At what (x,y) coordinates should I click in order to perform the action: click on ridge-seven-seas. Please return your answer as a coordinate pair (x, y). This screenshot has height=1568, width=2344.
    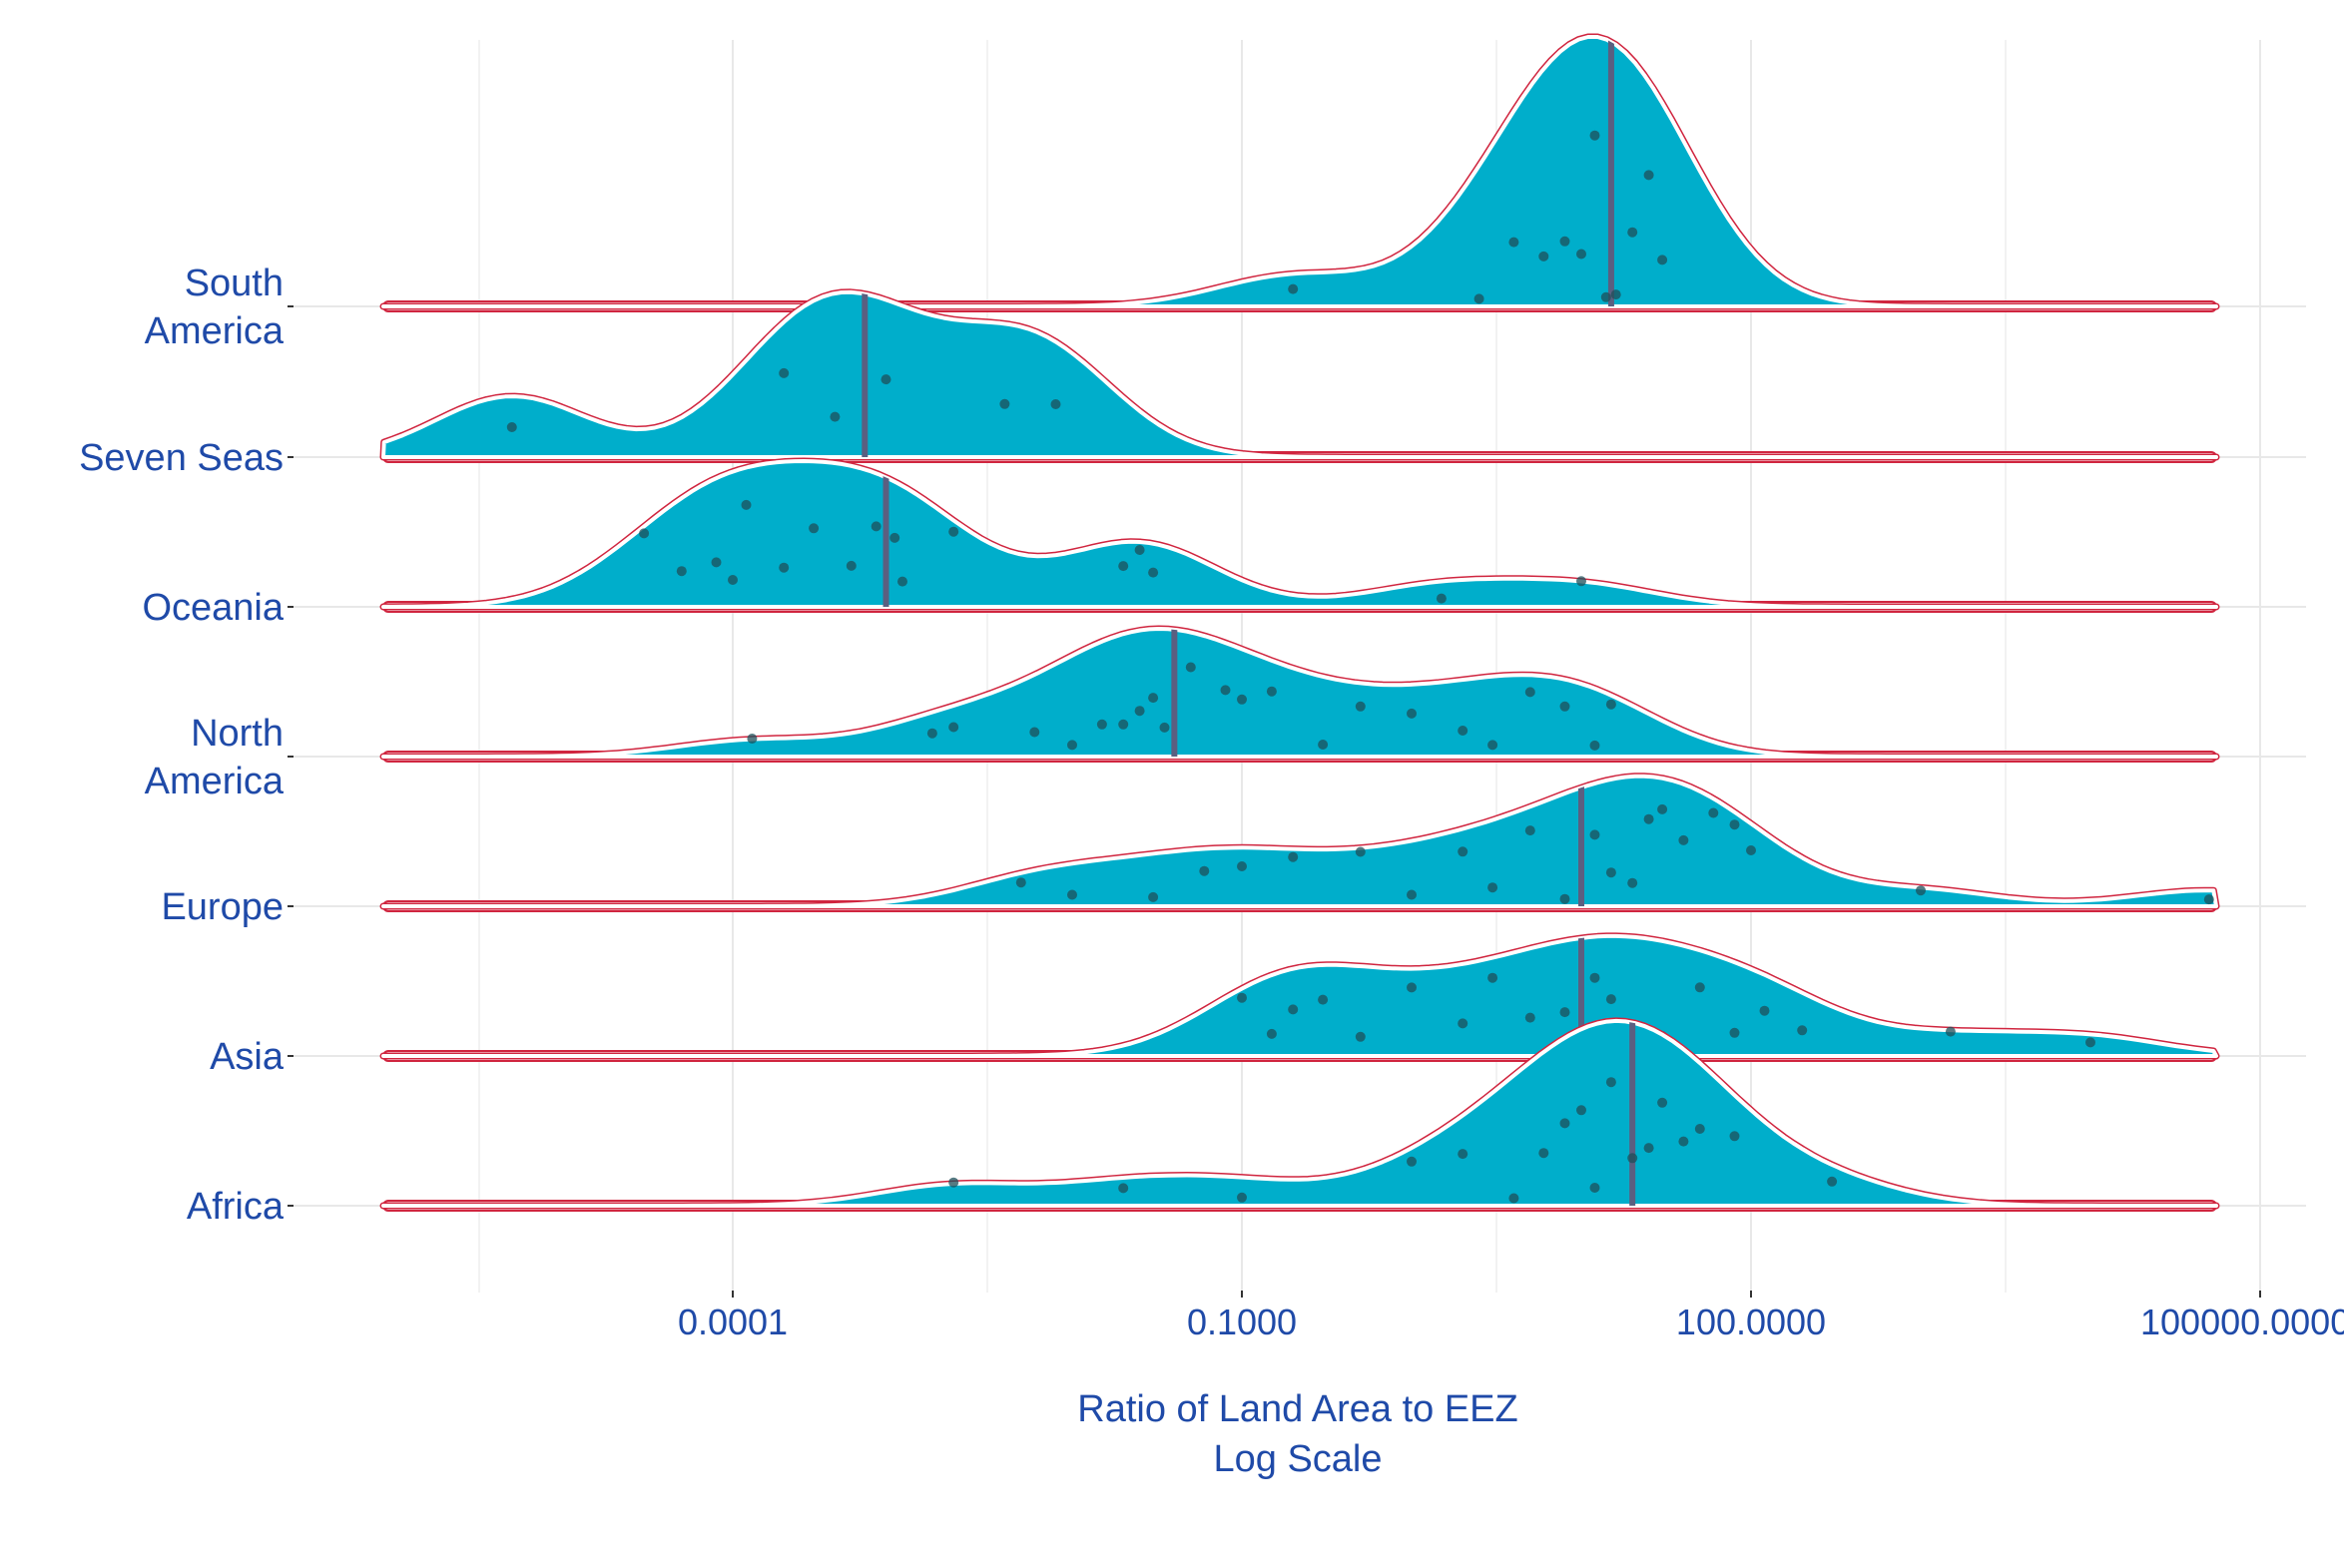
    Looking at the image, I should click on (1299, 375).